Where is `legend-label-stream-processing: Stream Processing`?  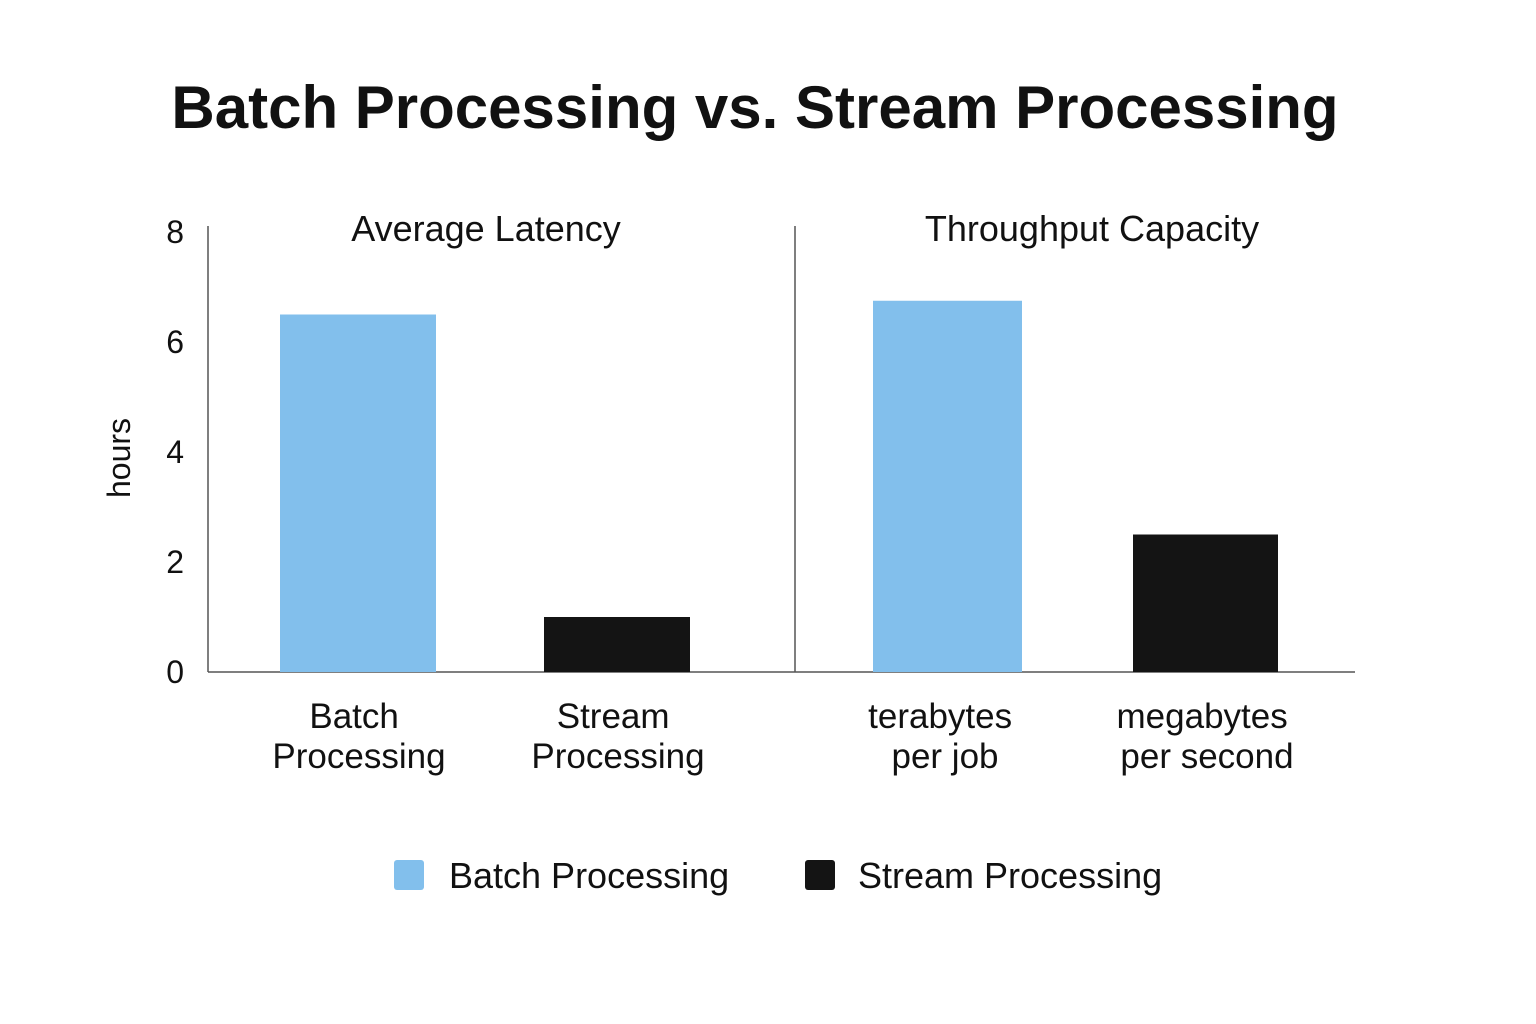
legend-label-stream-processing: Stream Processing is located at coordinates (1010, 875).